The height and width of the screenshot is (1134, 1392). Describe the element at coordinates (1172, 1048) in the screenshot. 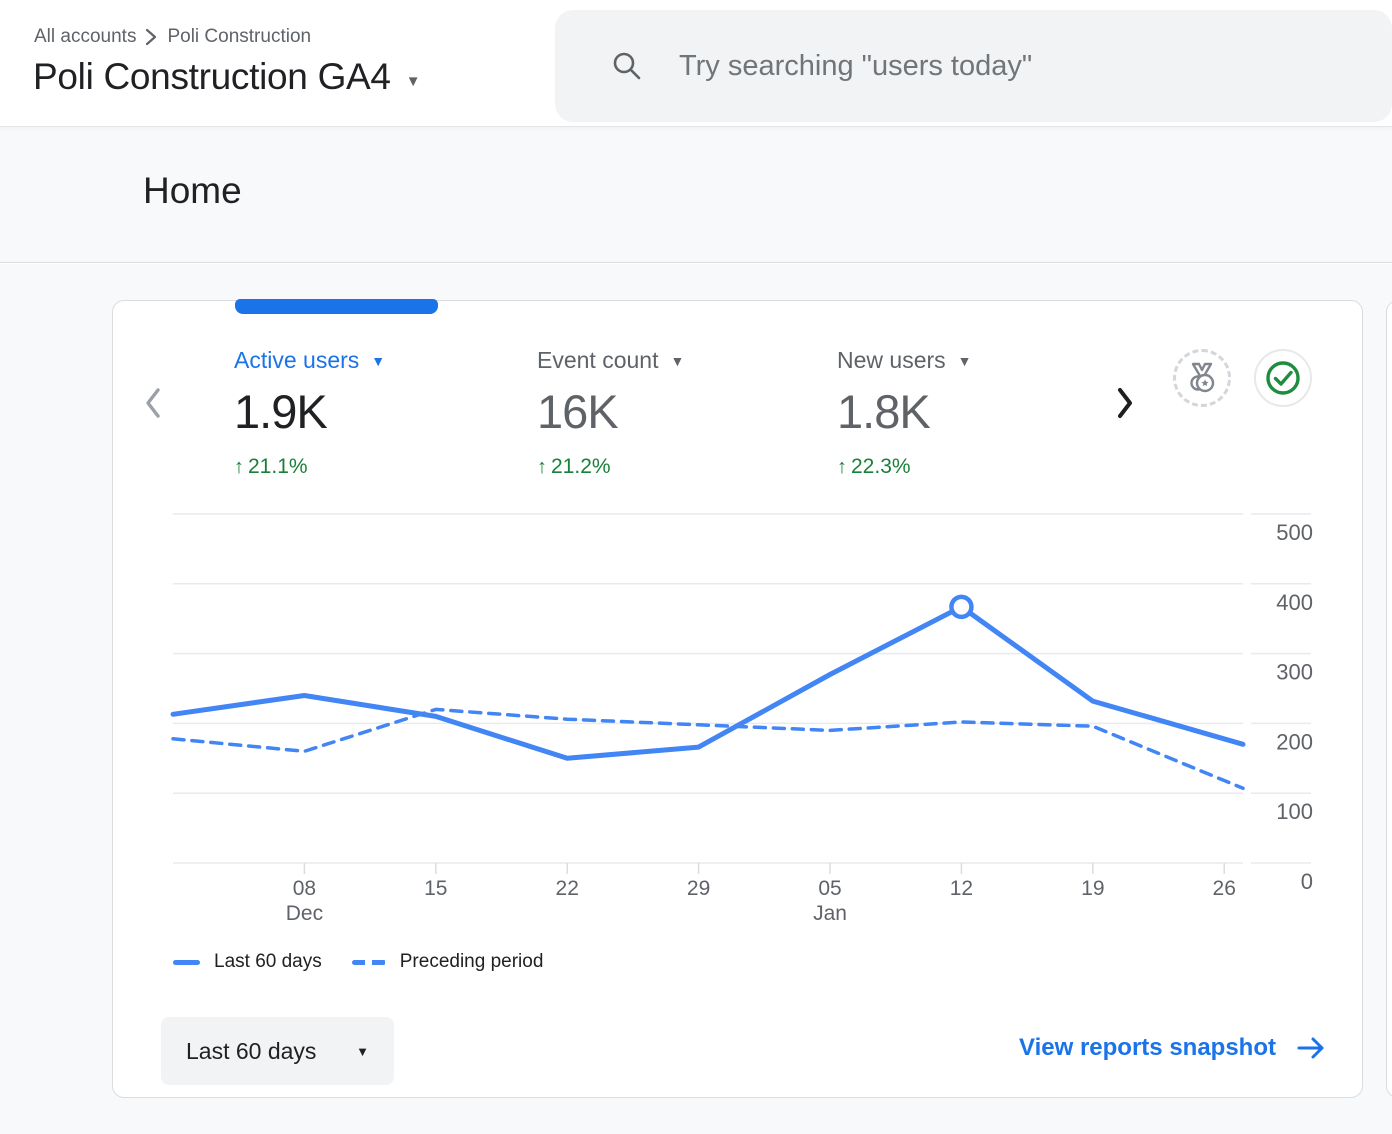

I see `view-reports-snapshot-link: View reports snapshot` at that location.